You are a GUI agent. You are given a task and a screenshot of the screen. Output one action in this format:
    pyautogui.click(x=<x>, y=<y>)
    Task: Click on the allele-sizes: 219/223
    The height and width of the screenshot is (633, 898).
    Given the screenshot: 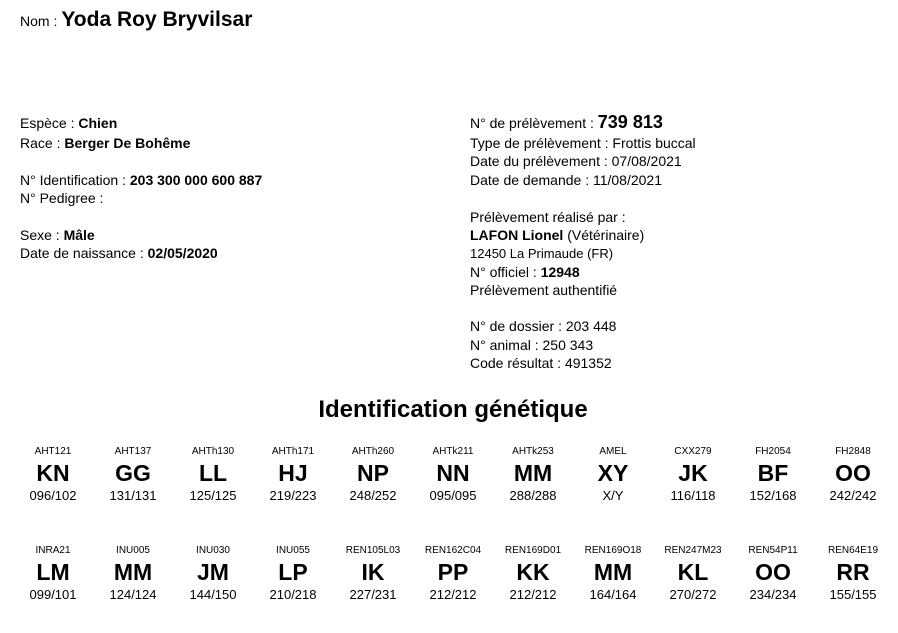 What is the action you would take?
    pyautogui.click(x=293, y=495)
    